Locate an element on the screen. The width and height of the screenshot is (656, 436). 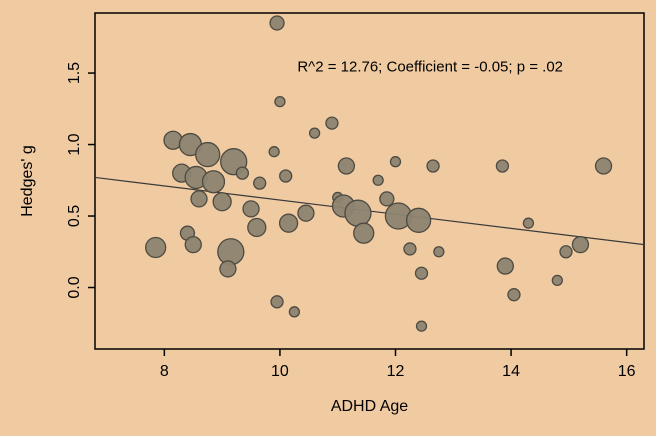
x-tick-label: 12 is located at coordinates (396, 371).